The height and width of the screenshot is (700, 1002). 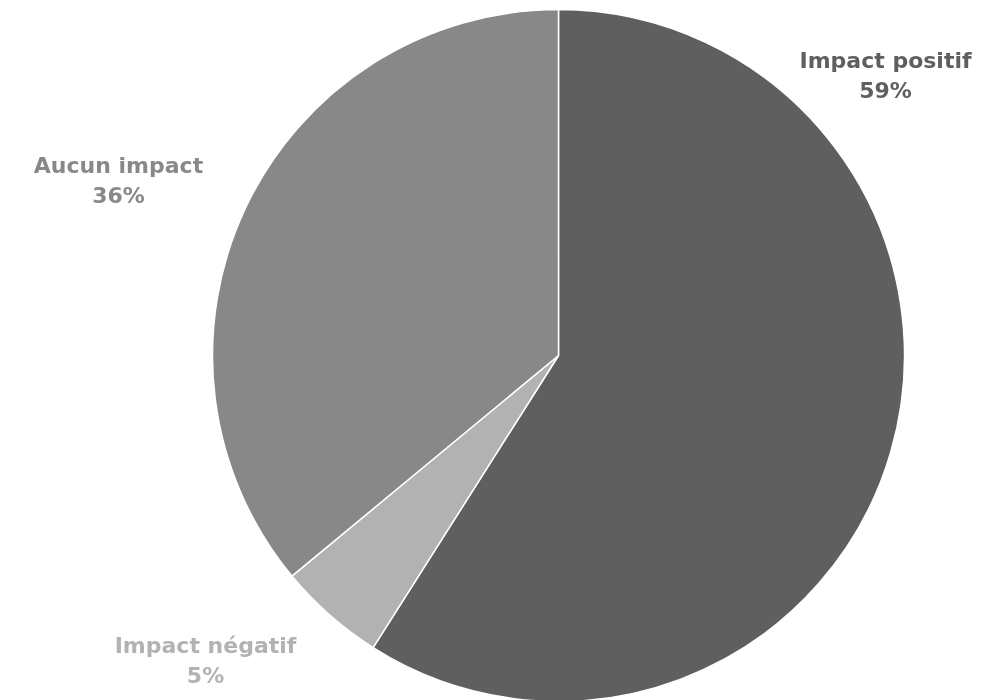 I want to click on slice-label: Impact positif, so click(x=885, y=60).